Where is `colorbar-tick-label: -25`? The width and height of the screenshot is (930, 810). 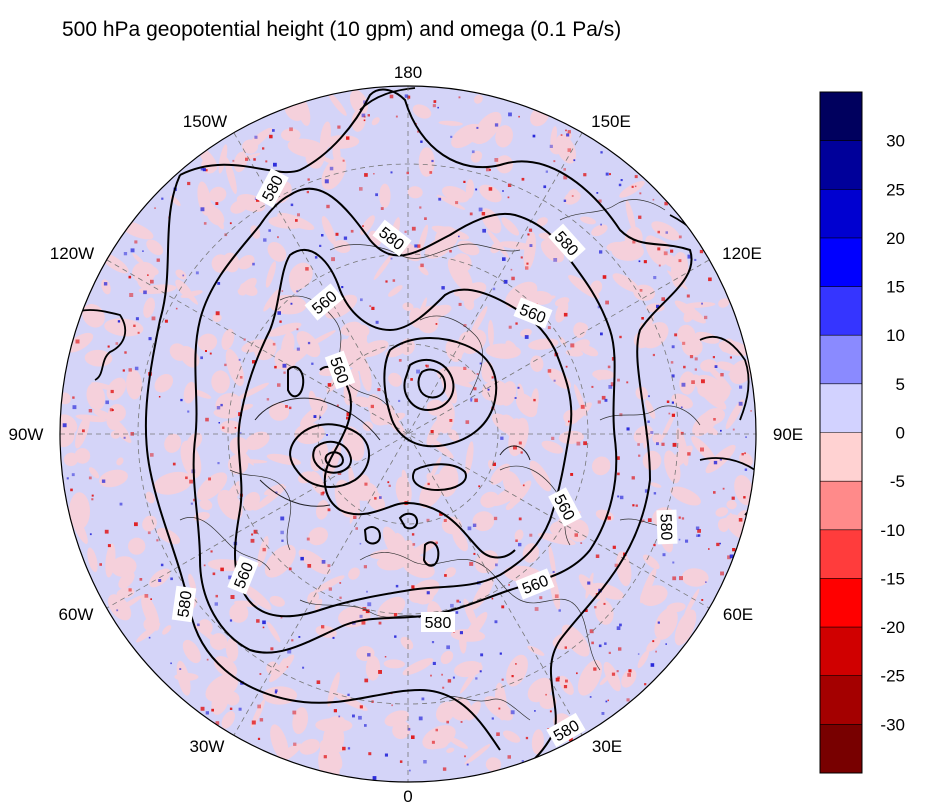 colorbar-tick-label: -25 is located at coordinates (892, 676).